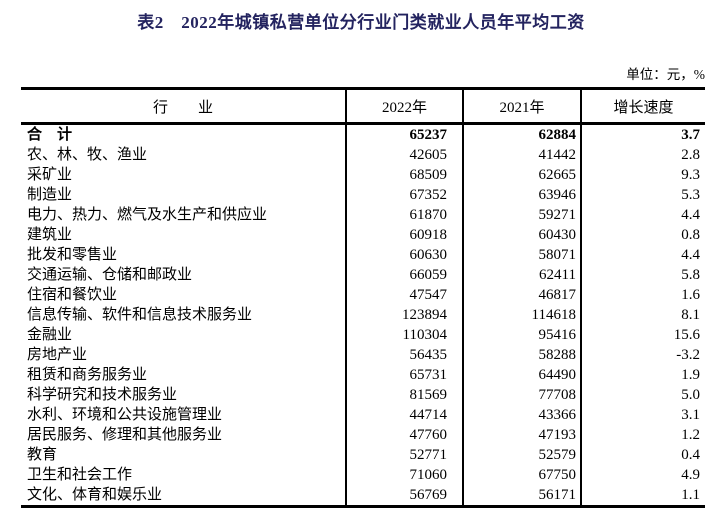 The image size is (722, 519). I want to click on value-2022-cell: 65731, so click(405, 375).